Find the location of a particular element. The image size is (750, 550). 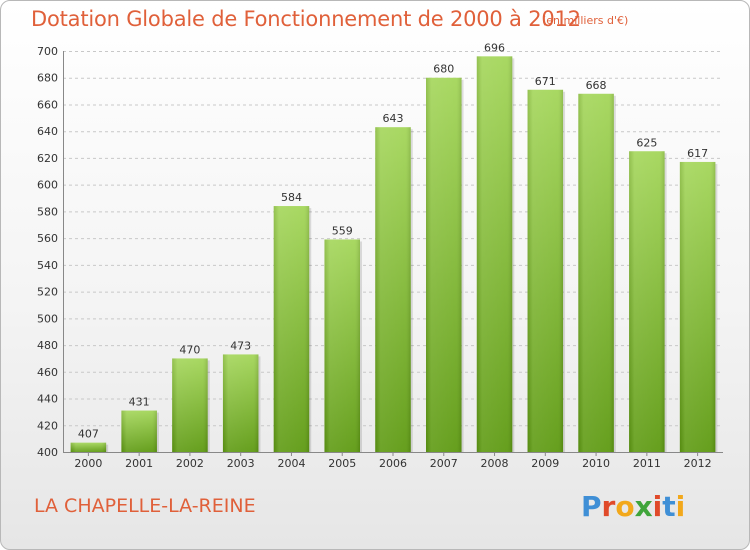

data-label: 559 is located at coordinates (342, 230).